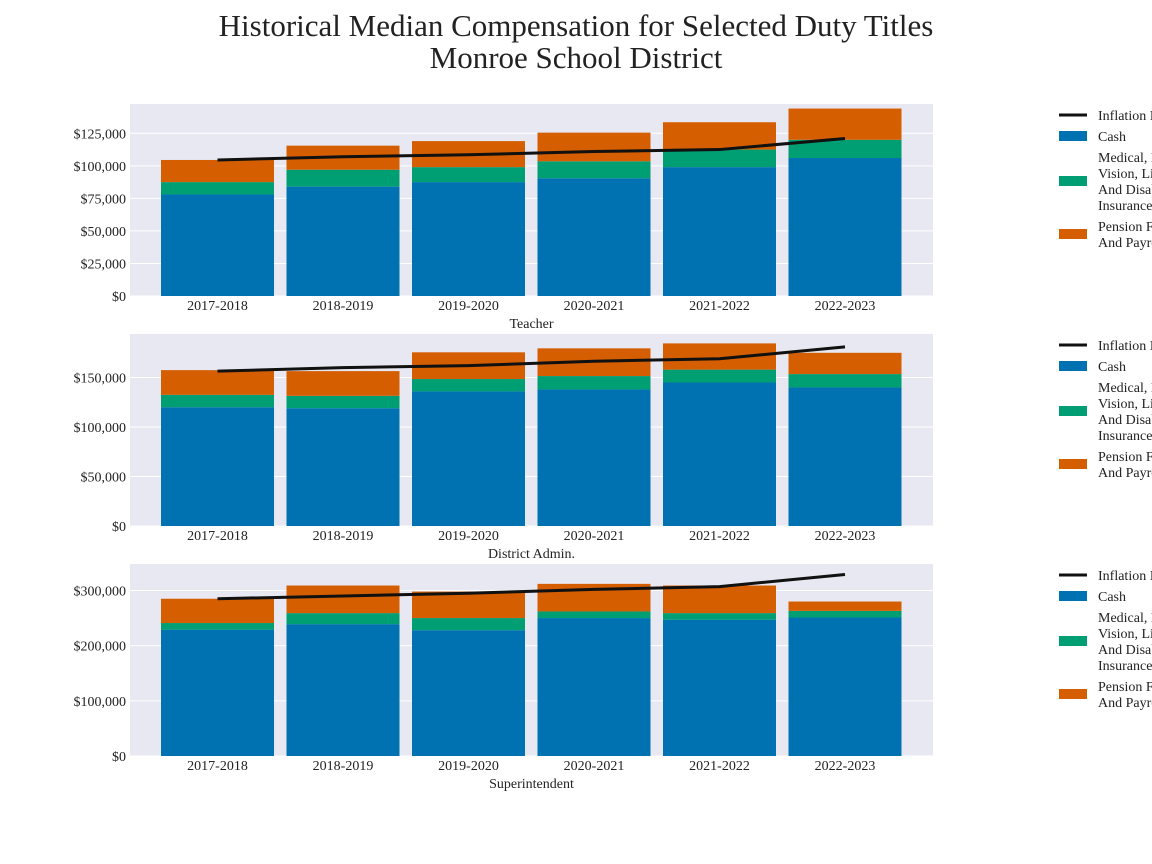  Describe the element at coordinates (100, 379) in the screenshot. I see `y-tick-label: $150,000` at that location.